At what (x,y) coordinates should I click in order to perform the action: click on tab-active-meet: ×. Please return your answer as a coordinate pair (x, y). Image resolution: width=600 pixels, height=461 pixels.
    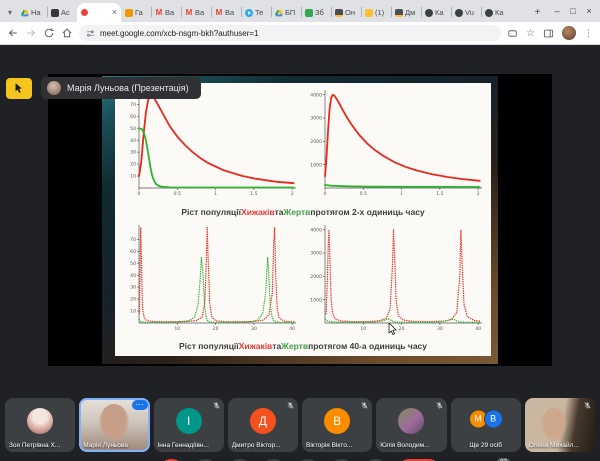
    Looking at the image, I should click on (99, 12).